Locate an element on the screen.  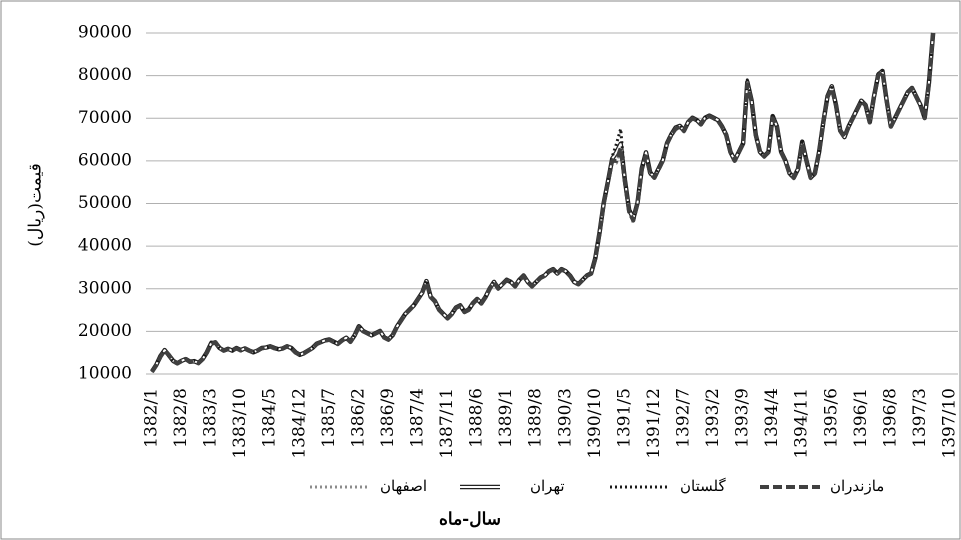
y-tick-label: 60000 is located at coordinates (105, 160).